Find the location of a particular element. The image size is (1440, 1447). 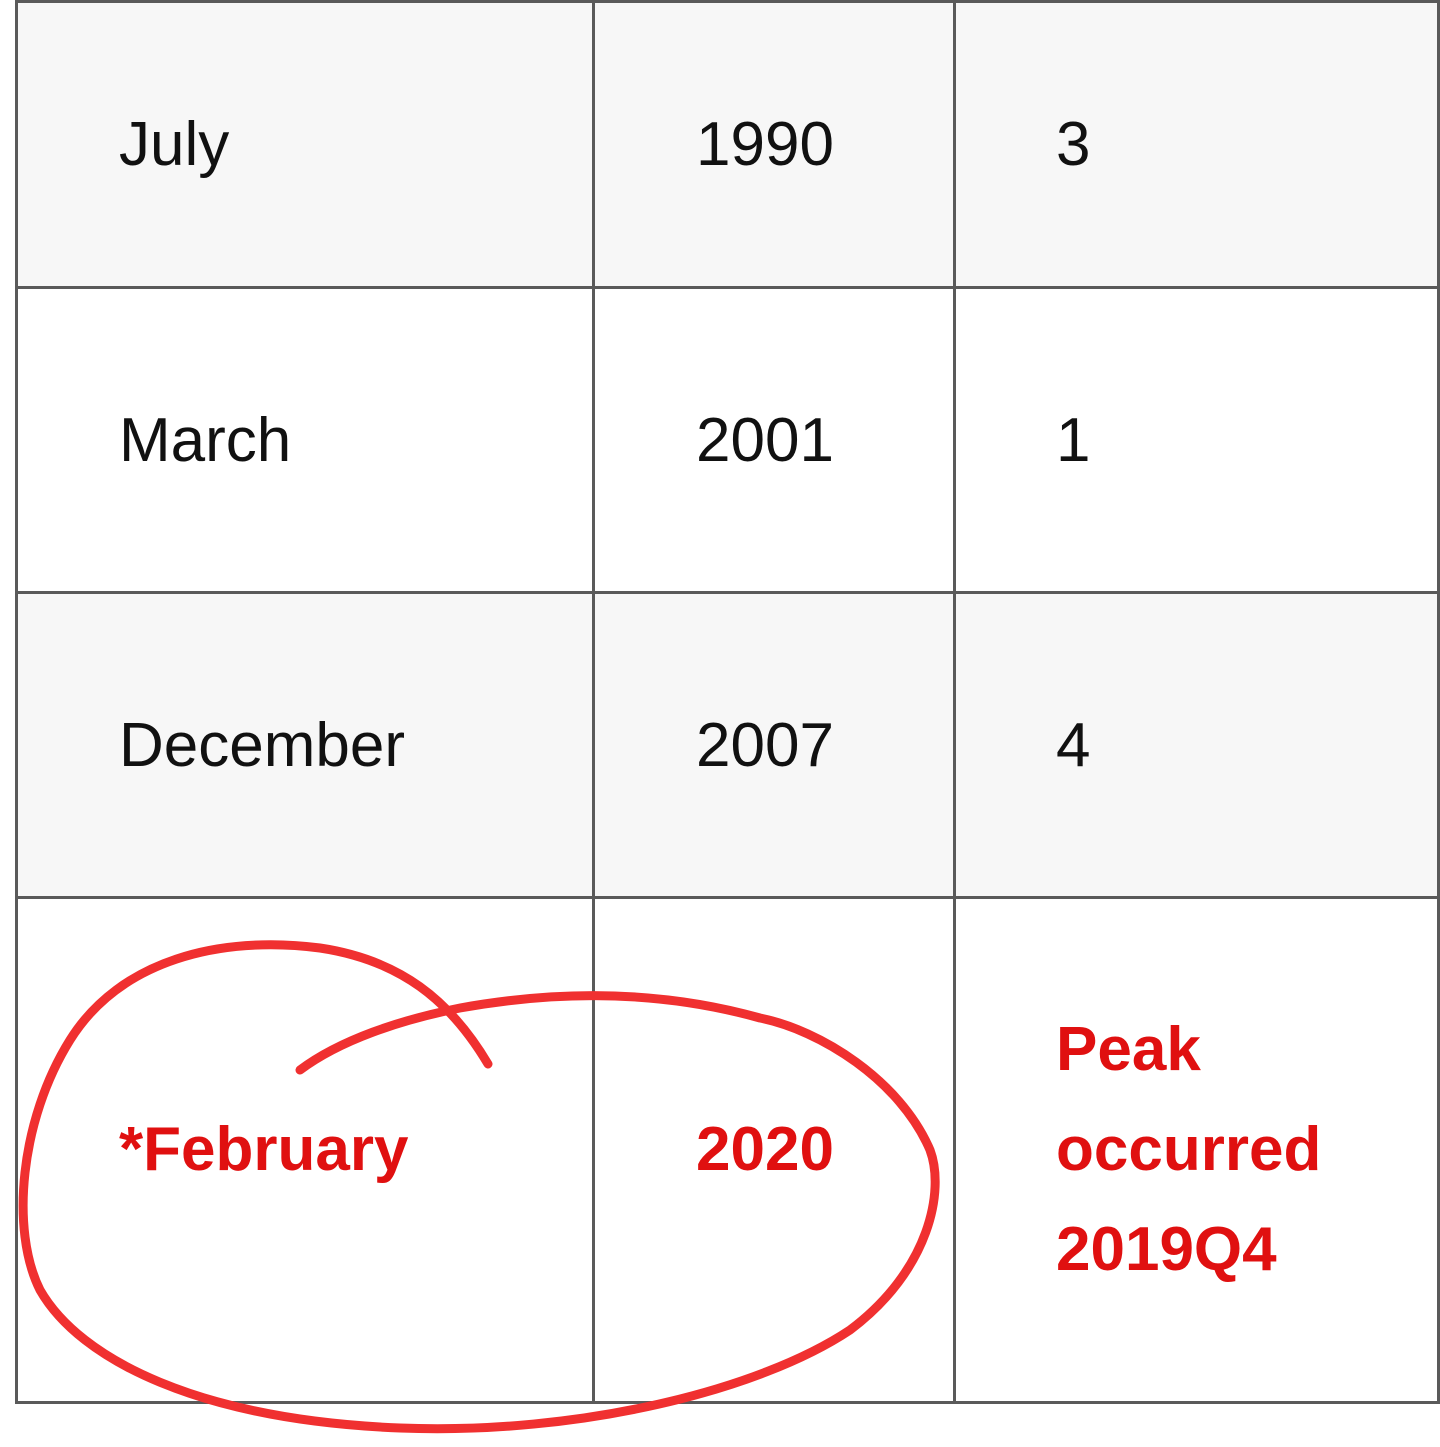

value-cell: 3 is located at coordinates (1196, 144).